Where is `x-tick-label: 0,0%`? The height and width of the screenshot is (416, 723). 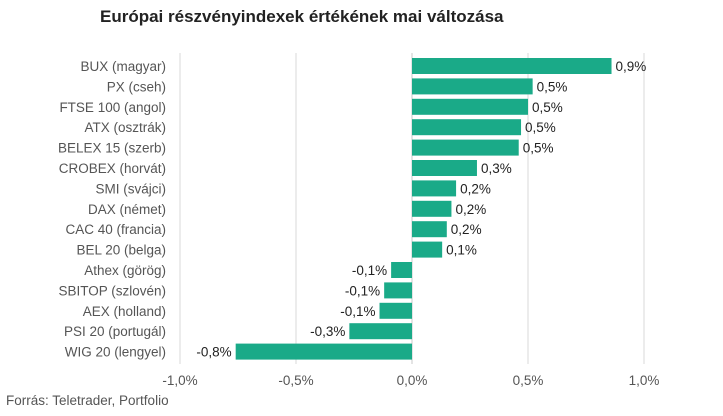
x-tick-label: 0,0% is located at coordinates (412, 380).